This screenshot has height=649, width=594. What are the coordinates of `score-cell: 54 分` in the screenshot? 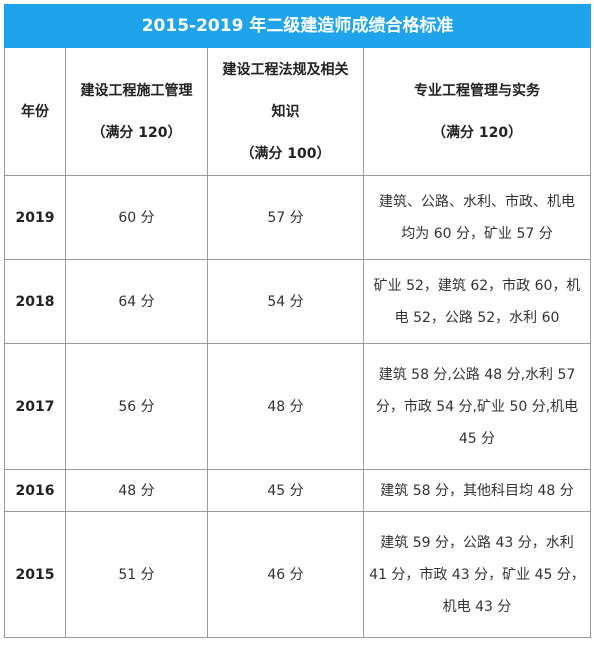 It's located at (285, 301).